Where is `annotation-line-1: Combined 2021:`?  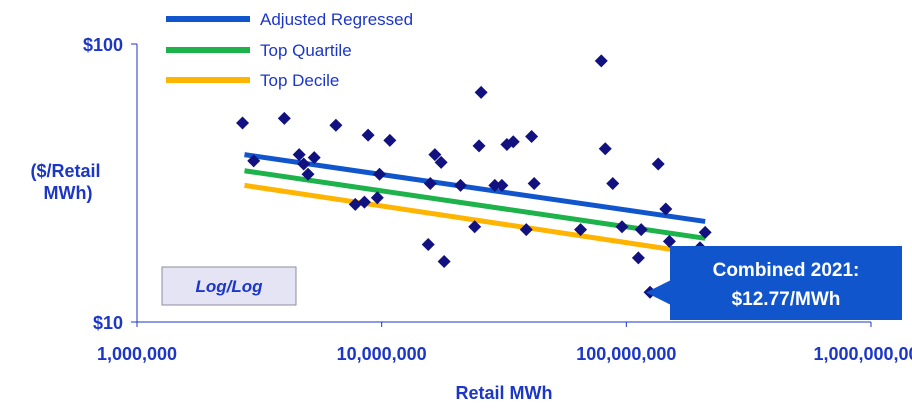 annotation-line-1: Combined 2021: is located at coordinates (786, 270).